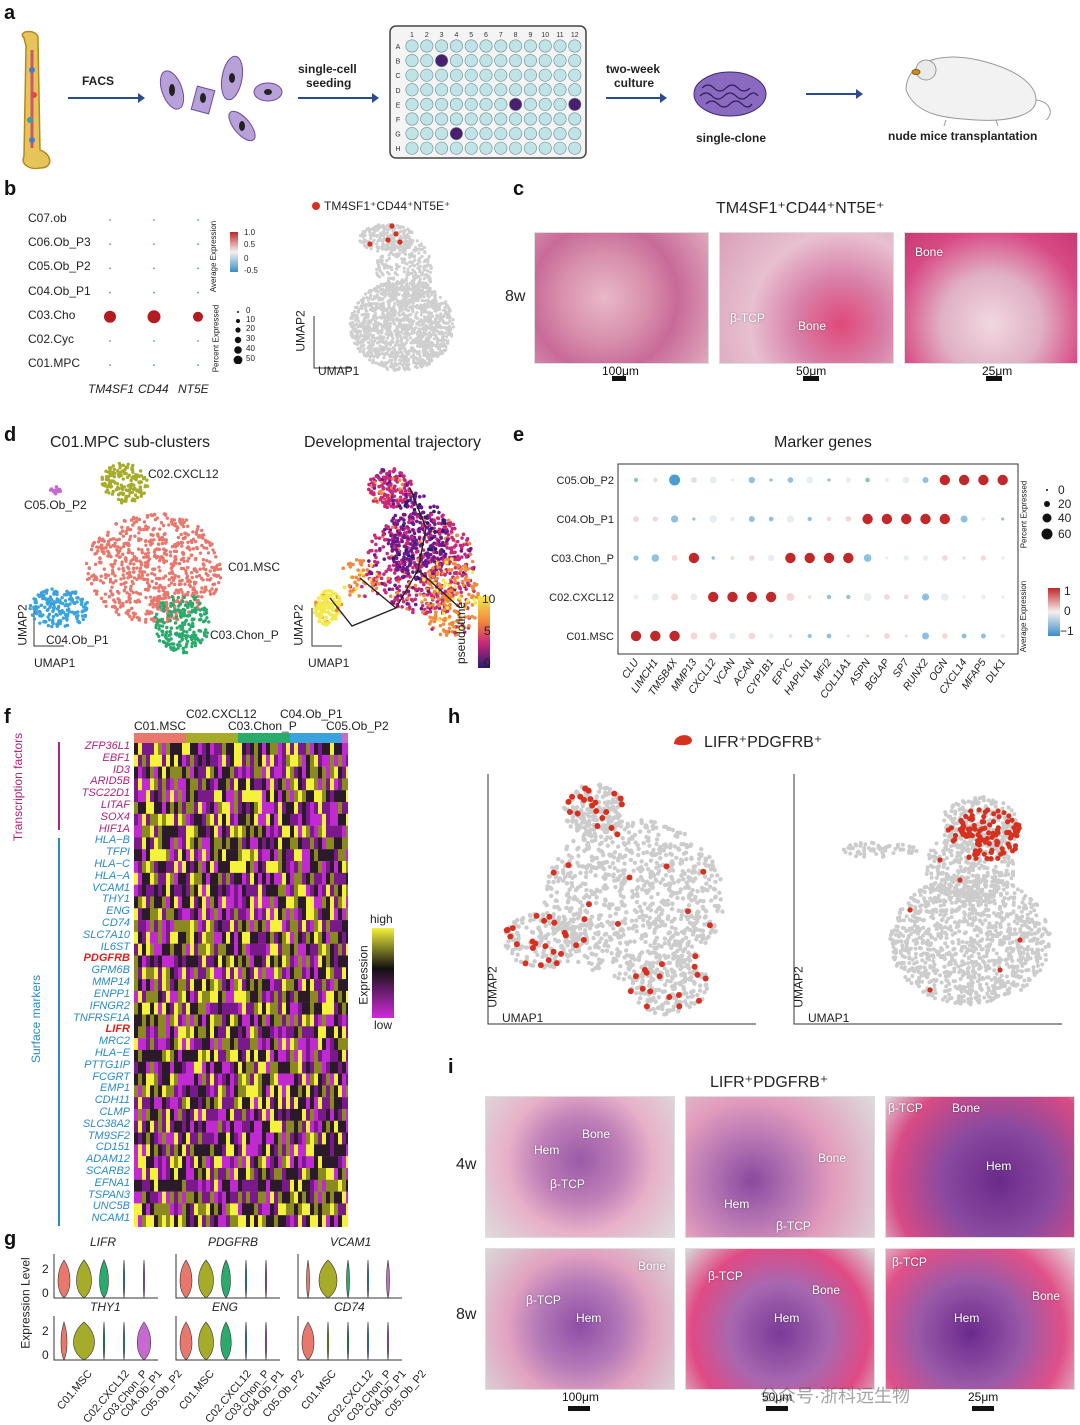 The height and width of the screenshot is (1425, 1080). Describe the element at coordinates (398, 105) in the screenshot. I see `plate-row-label: E` at that location.